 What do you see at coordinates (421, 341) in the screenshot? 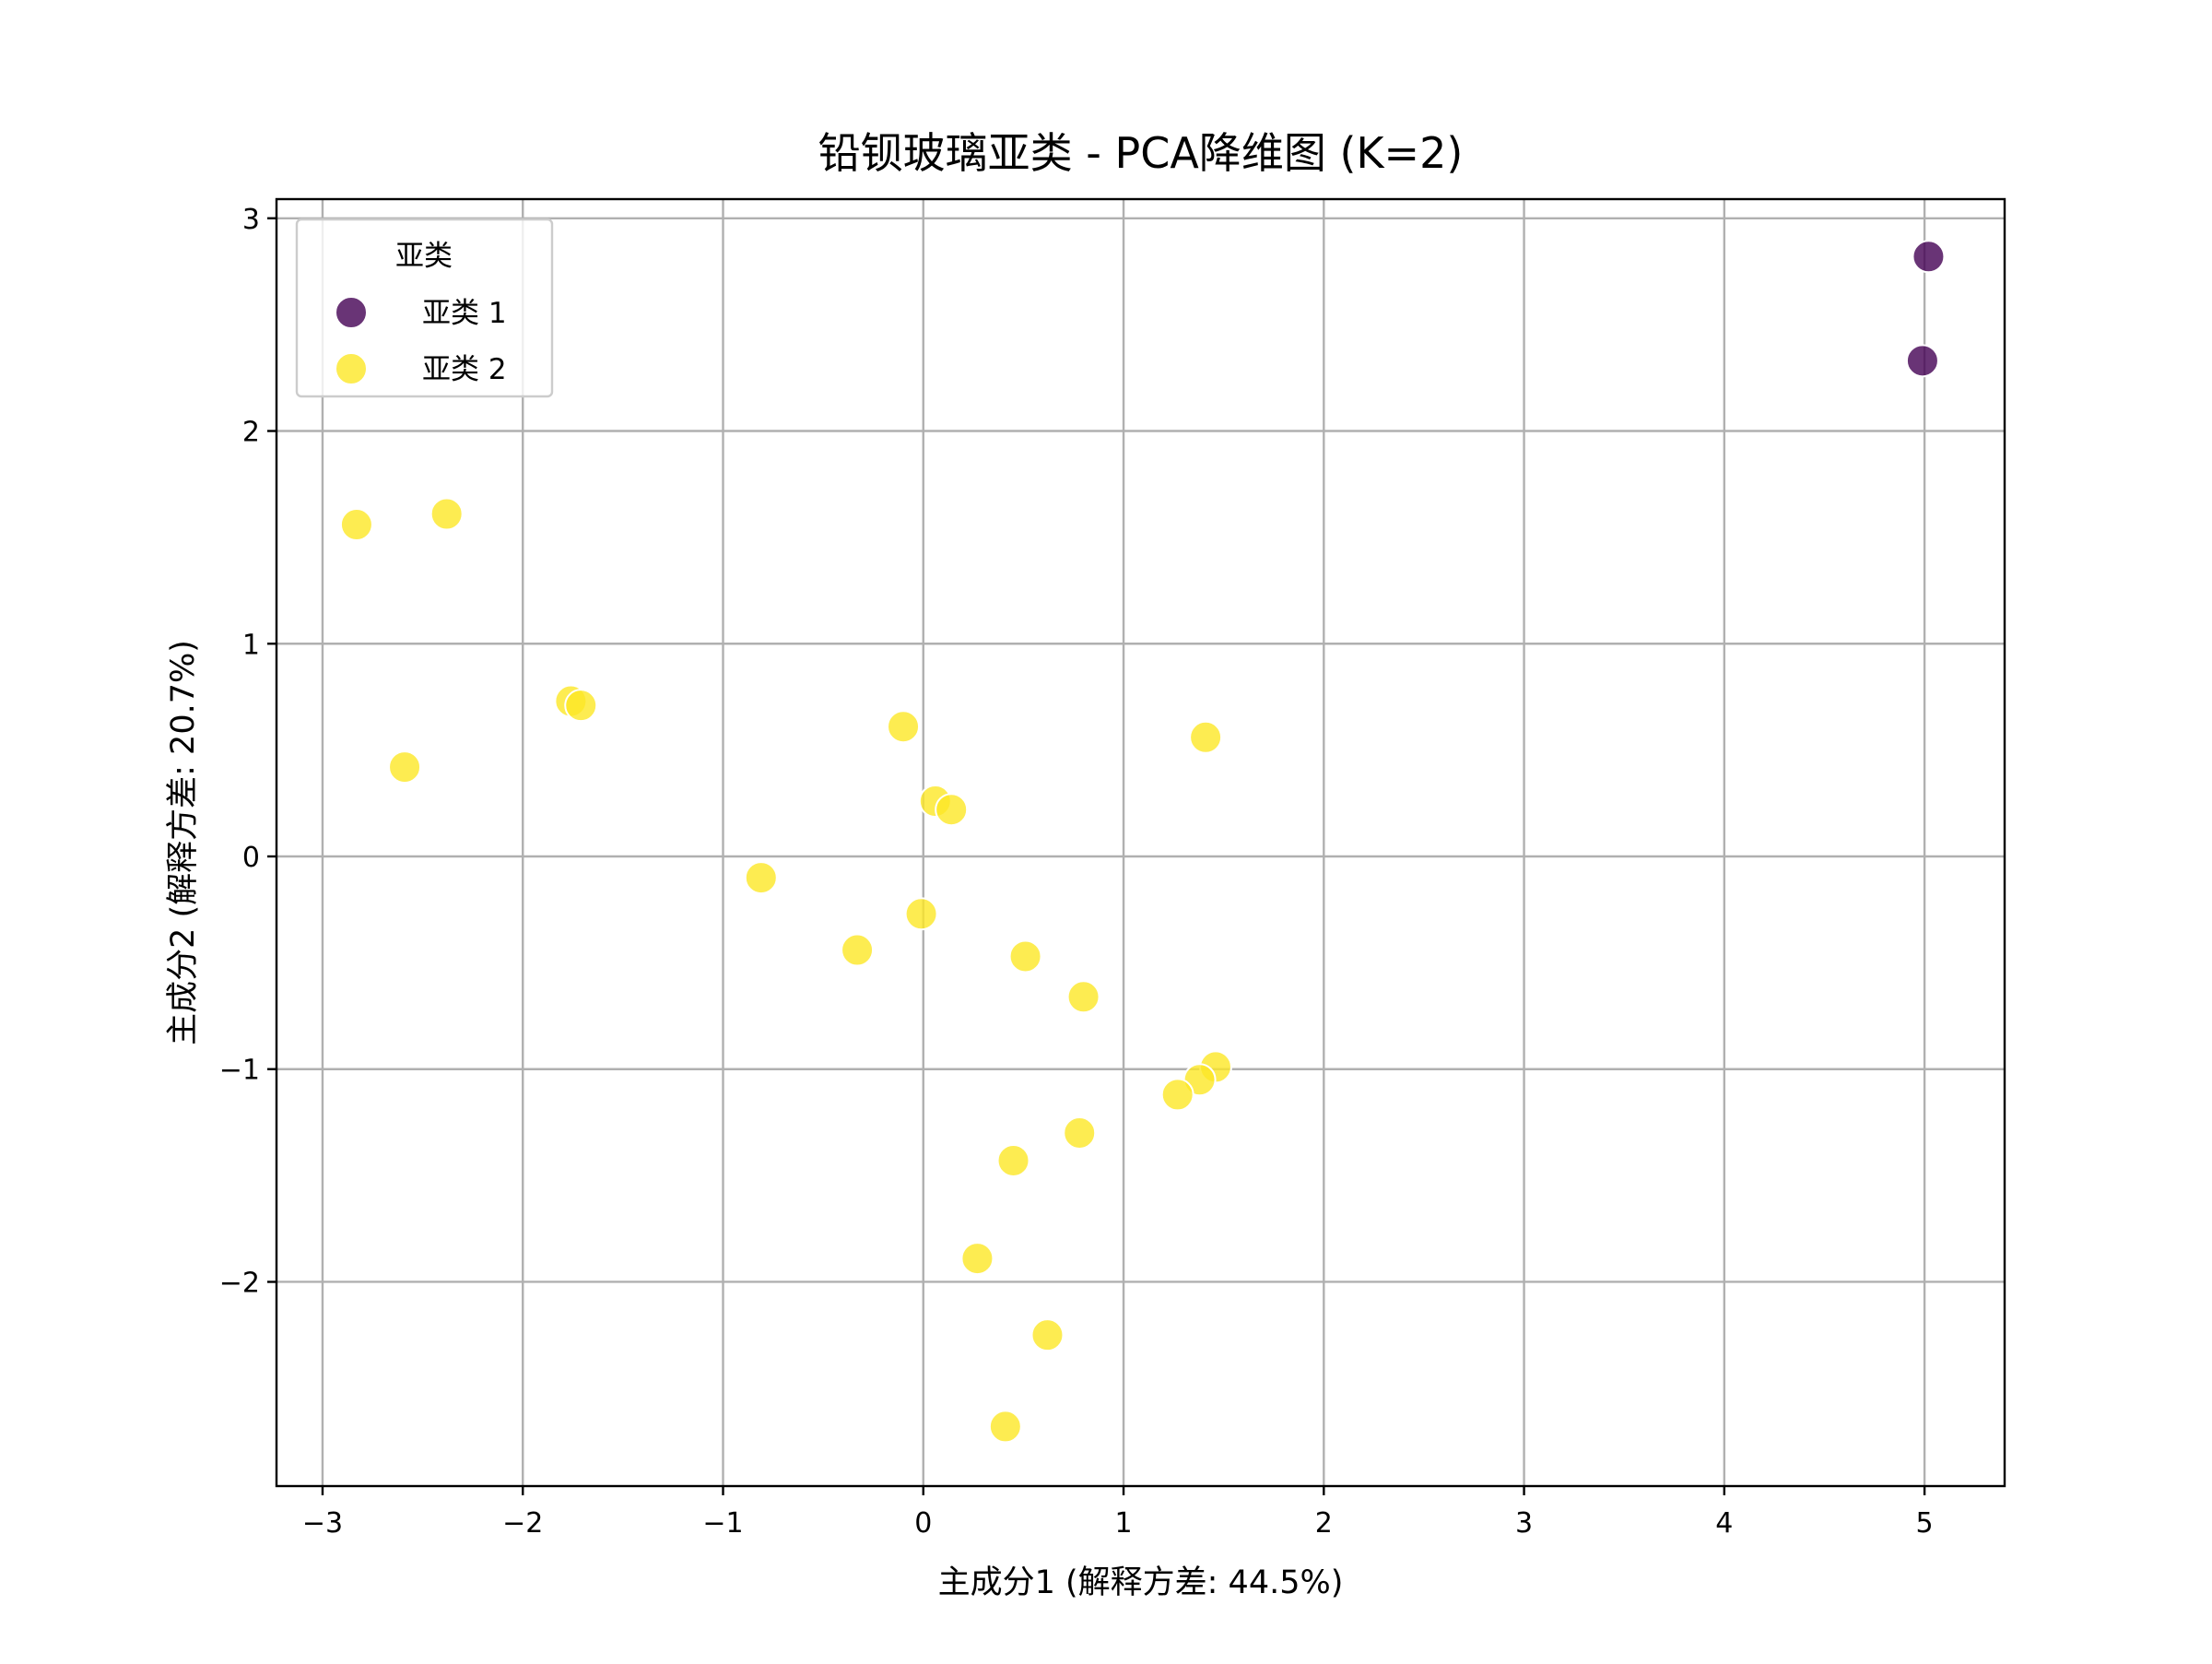
I see `legend-items: 亚类 1 亚类 2` at bounding box center [421, 341].